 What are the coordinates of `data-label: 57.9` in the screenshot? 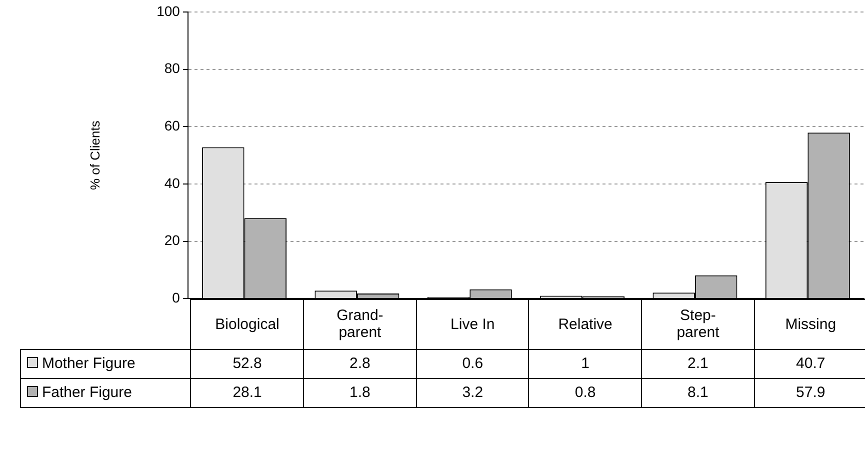 It's located at (809, 393).